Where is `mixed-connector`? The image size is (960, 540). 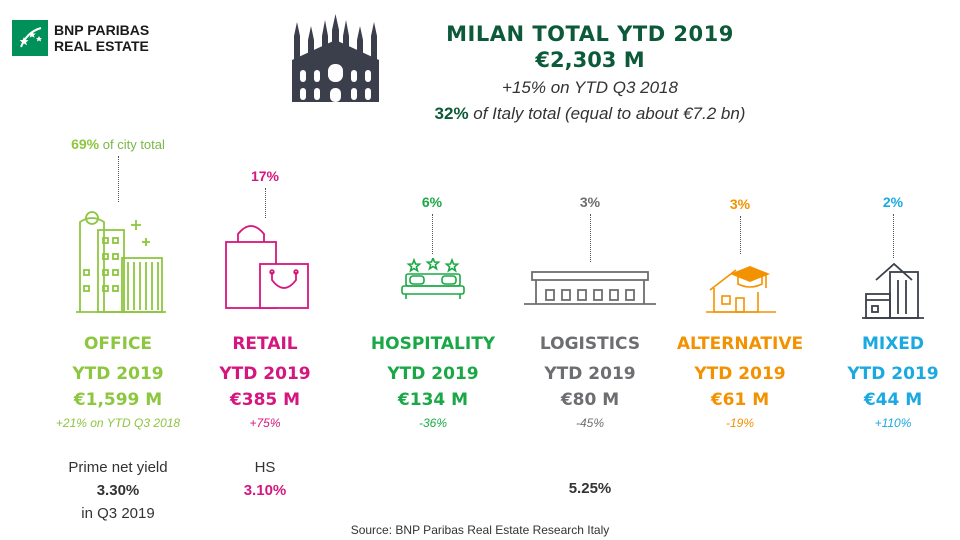 mixed-connector is located at coordinates (893, 236).